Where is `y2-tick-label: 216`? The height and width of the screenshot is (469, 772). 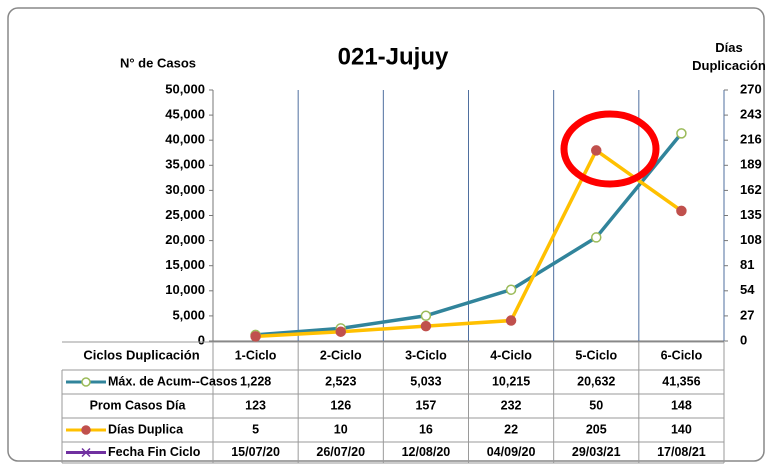 y2-tick-label: 216 is located at coordinates (751, 139).